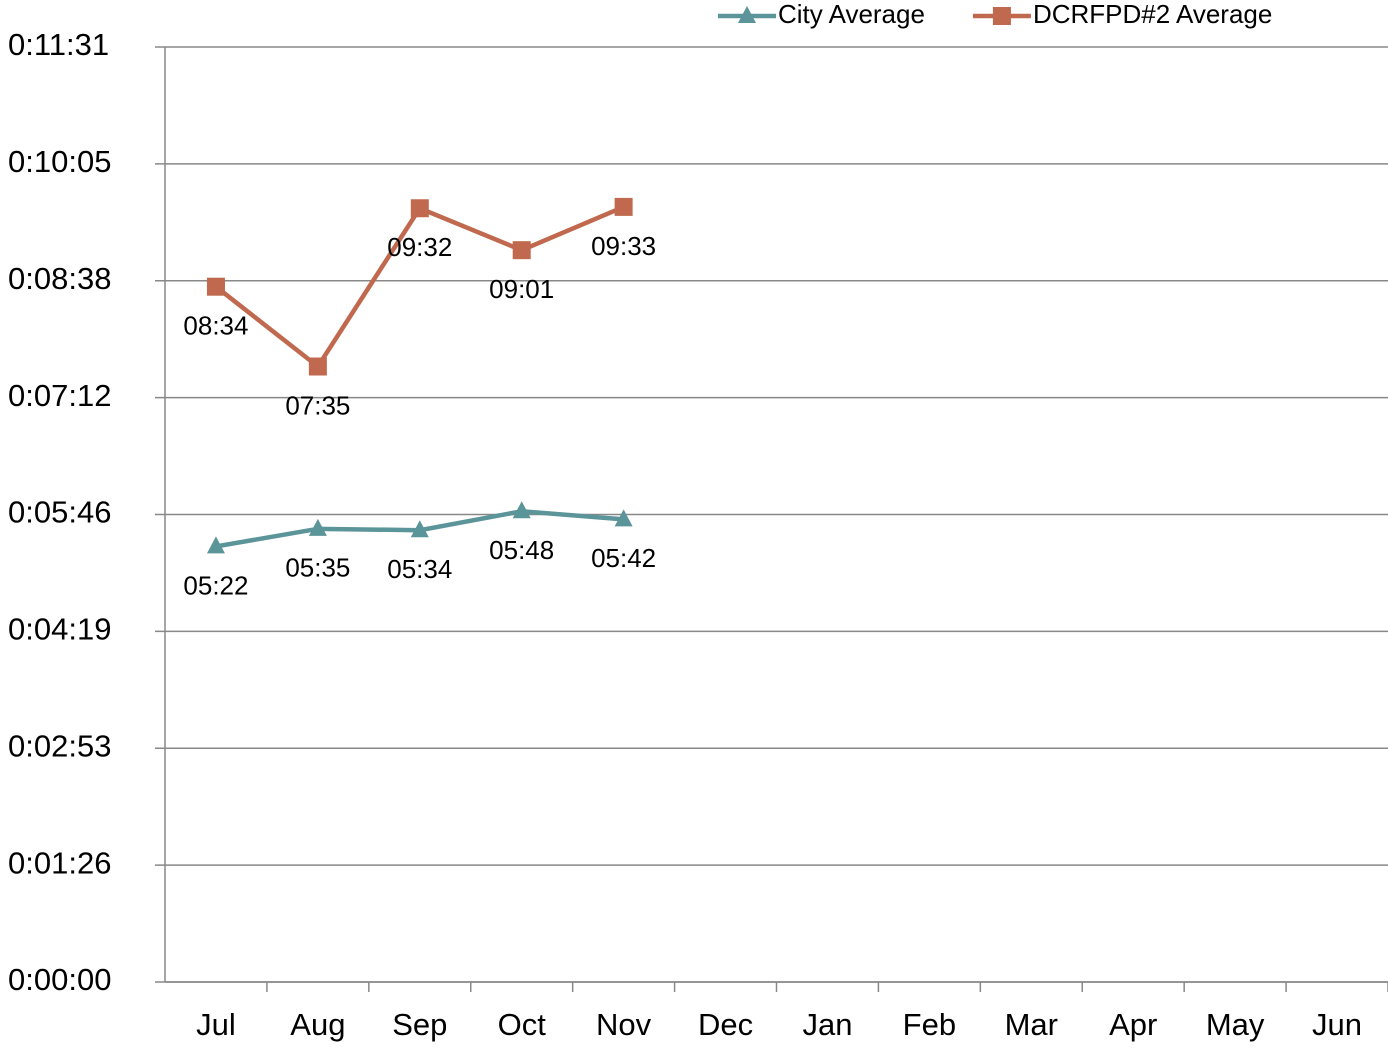 Image resolution: width=1388 pixels, height=1053 pixels. Describe the element at coordinates (59, 629) in the screenshot. I see `y-tick-label: 0:04:19` at that location.